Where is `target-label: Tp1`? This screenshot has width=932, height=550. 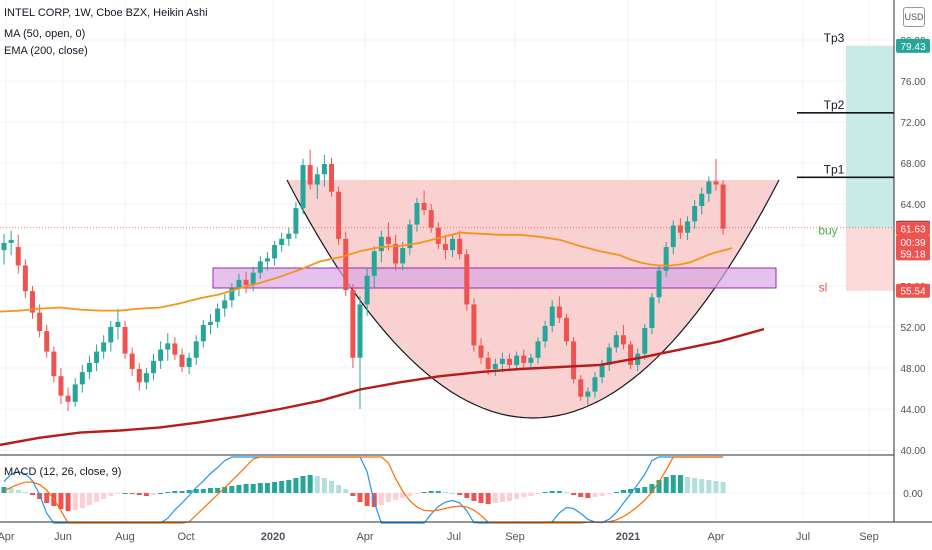 target-label: Tp1 is located at coordinates (834, 169).